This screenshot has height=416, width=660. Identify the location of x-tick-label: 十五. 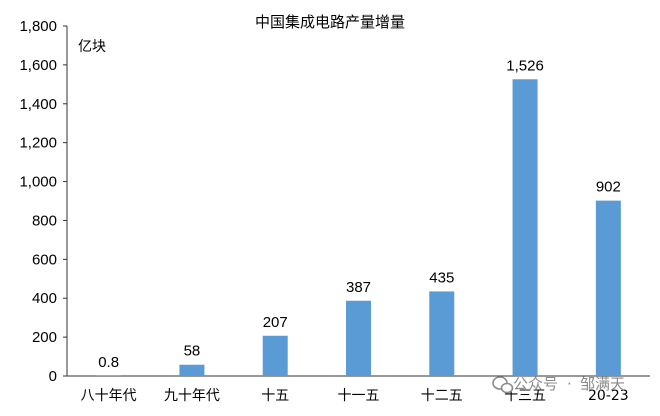
(275, 396).